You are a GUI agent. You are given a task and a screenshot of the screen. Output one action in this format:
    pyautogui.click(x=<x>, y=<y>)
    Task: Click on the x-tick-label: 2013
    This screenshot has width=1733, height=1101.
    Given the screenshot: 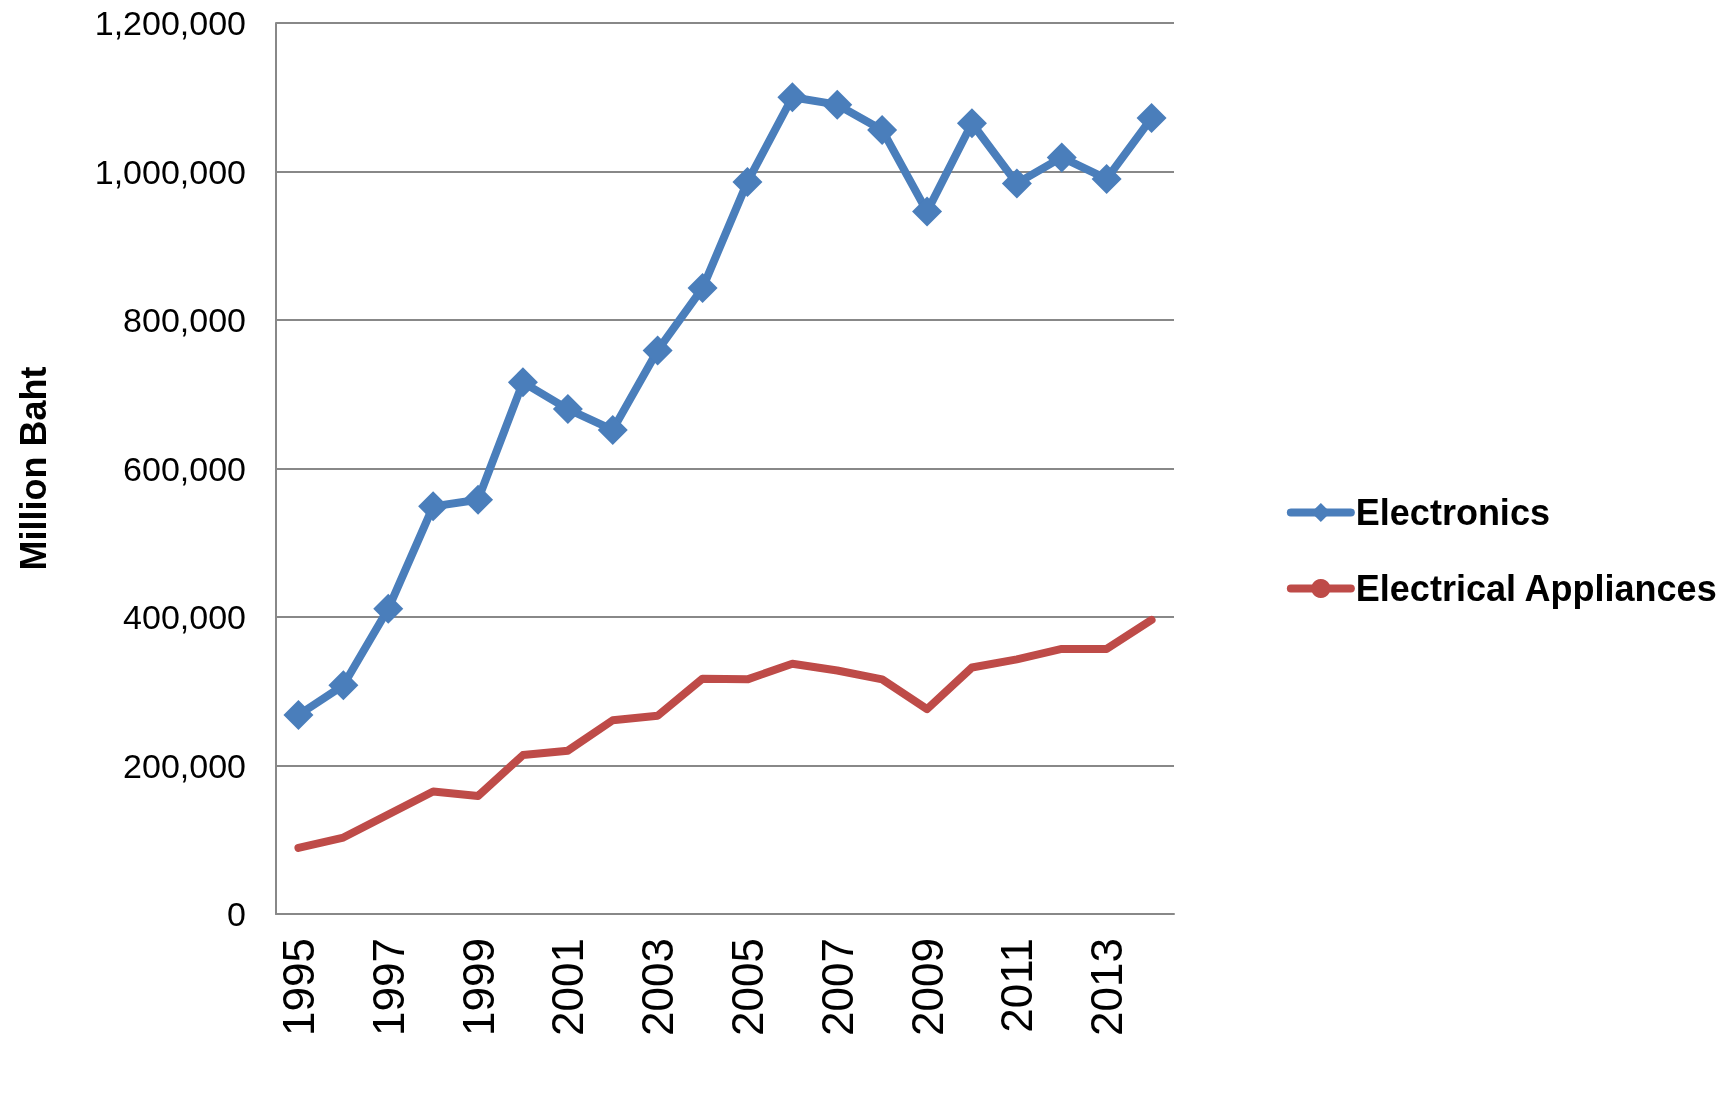 What is the action you would take?
    pyautogui.click(x=1107, y=987)
    